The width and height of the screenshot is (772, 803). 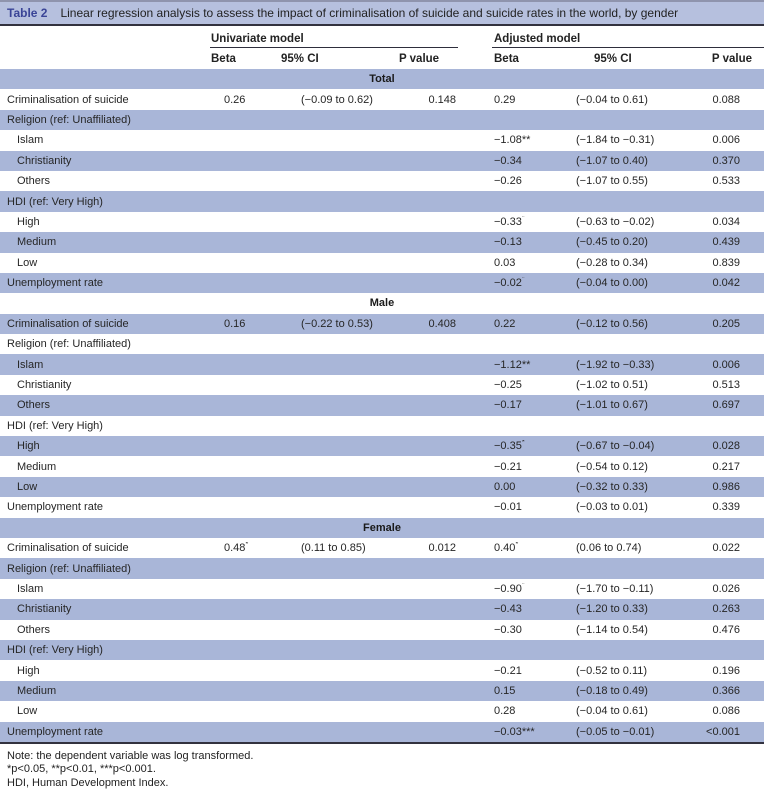 I want to click on cell-univariate-ci: (−0.09 to 0.62), so click(x=337, y=99).